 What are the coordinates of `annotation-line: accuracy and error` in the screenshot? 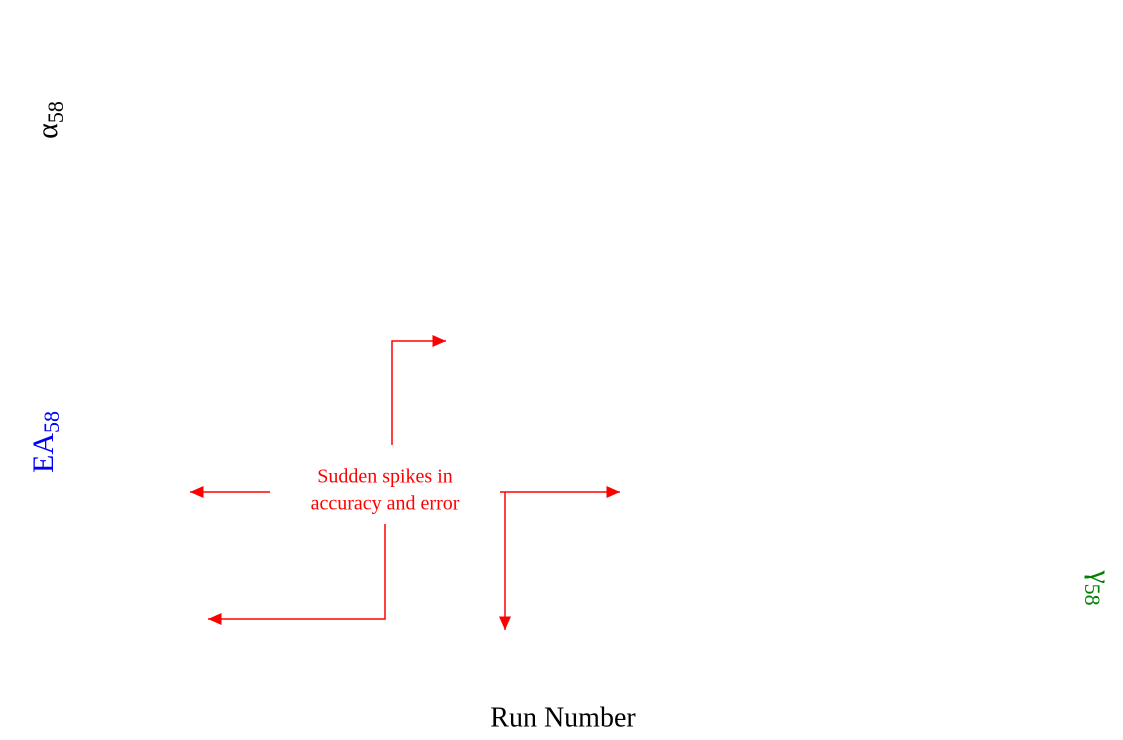 It's located at (385, 504).